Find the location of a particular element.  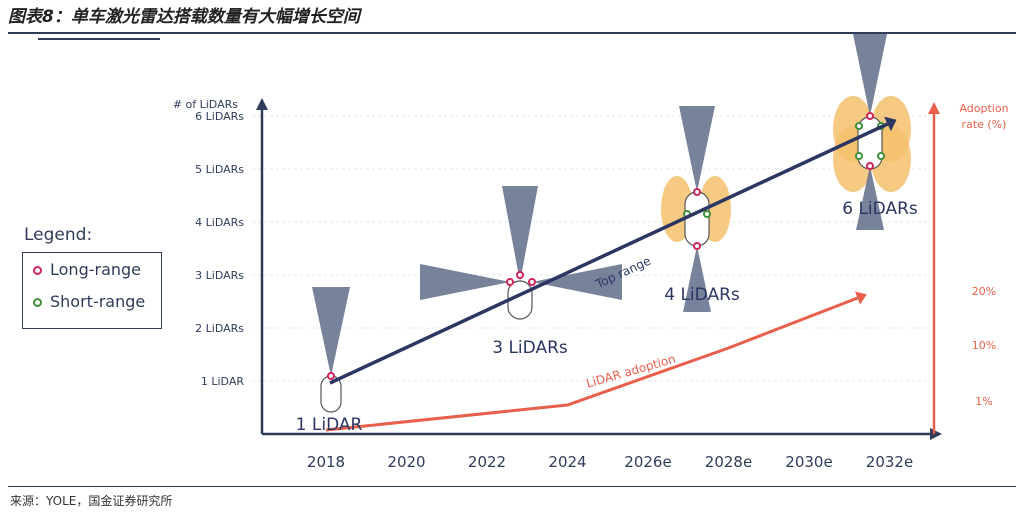

lidar-count-label: 4 LiDARs is located at coordinates (702, 295).